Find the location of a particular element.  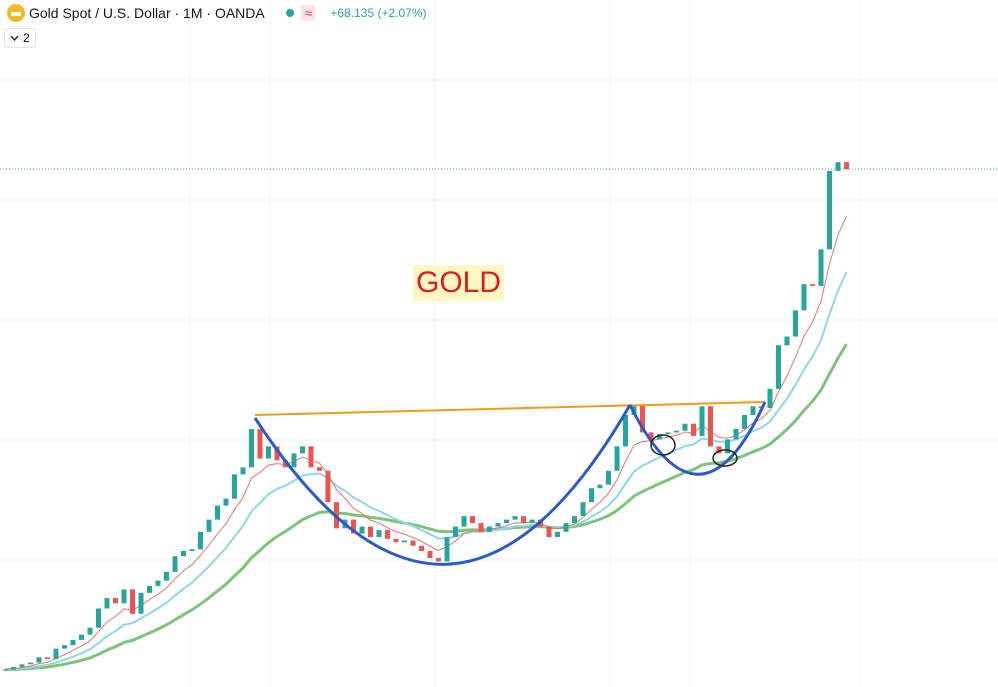

indicator-toggle: 2 is located at coordinates (20, 38).